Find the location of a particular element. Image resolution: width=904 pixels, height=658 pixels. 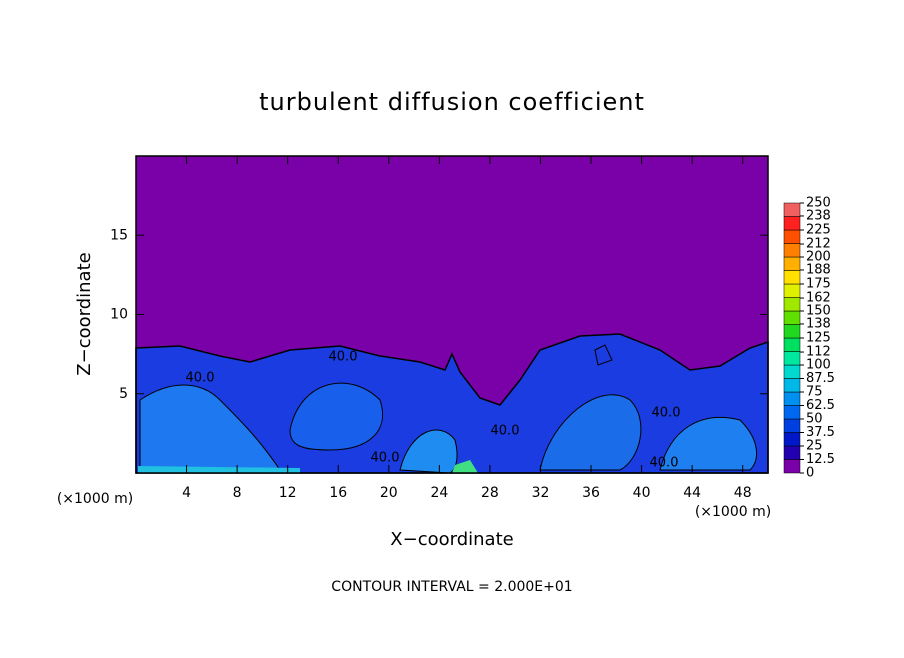

colorbar-tick-label: 238 is located at coordinates (818, 215).